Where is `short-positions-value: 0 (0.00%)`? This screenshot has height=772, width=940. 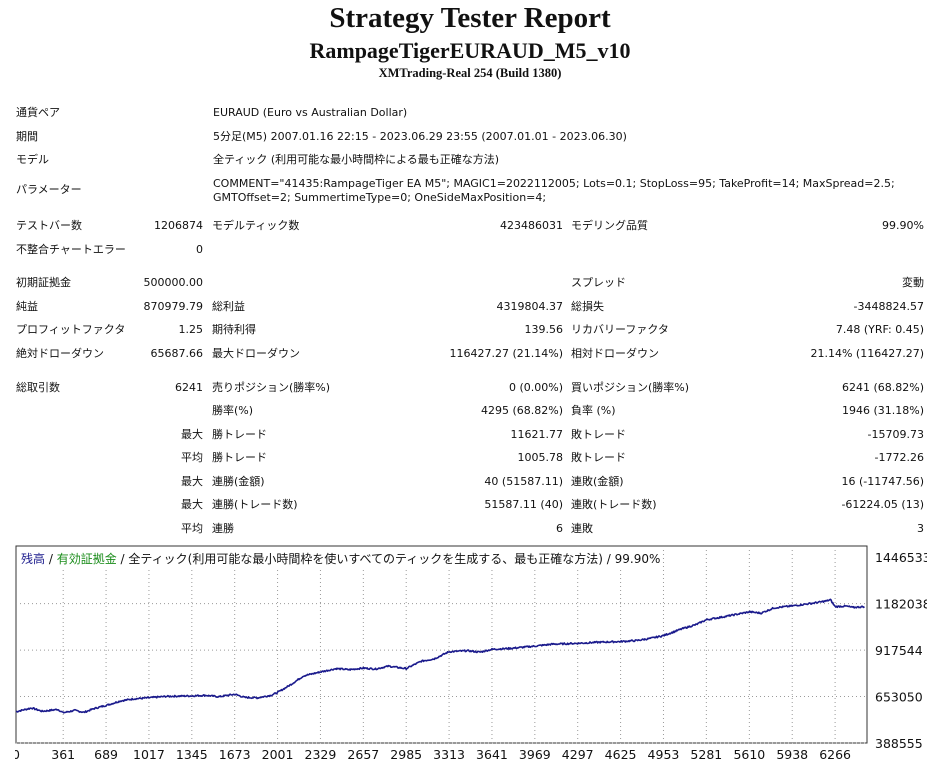 short-positions-value: 0 (0.00%) is located at coordinates (536, 388).